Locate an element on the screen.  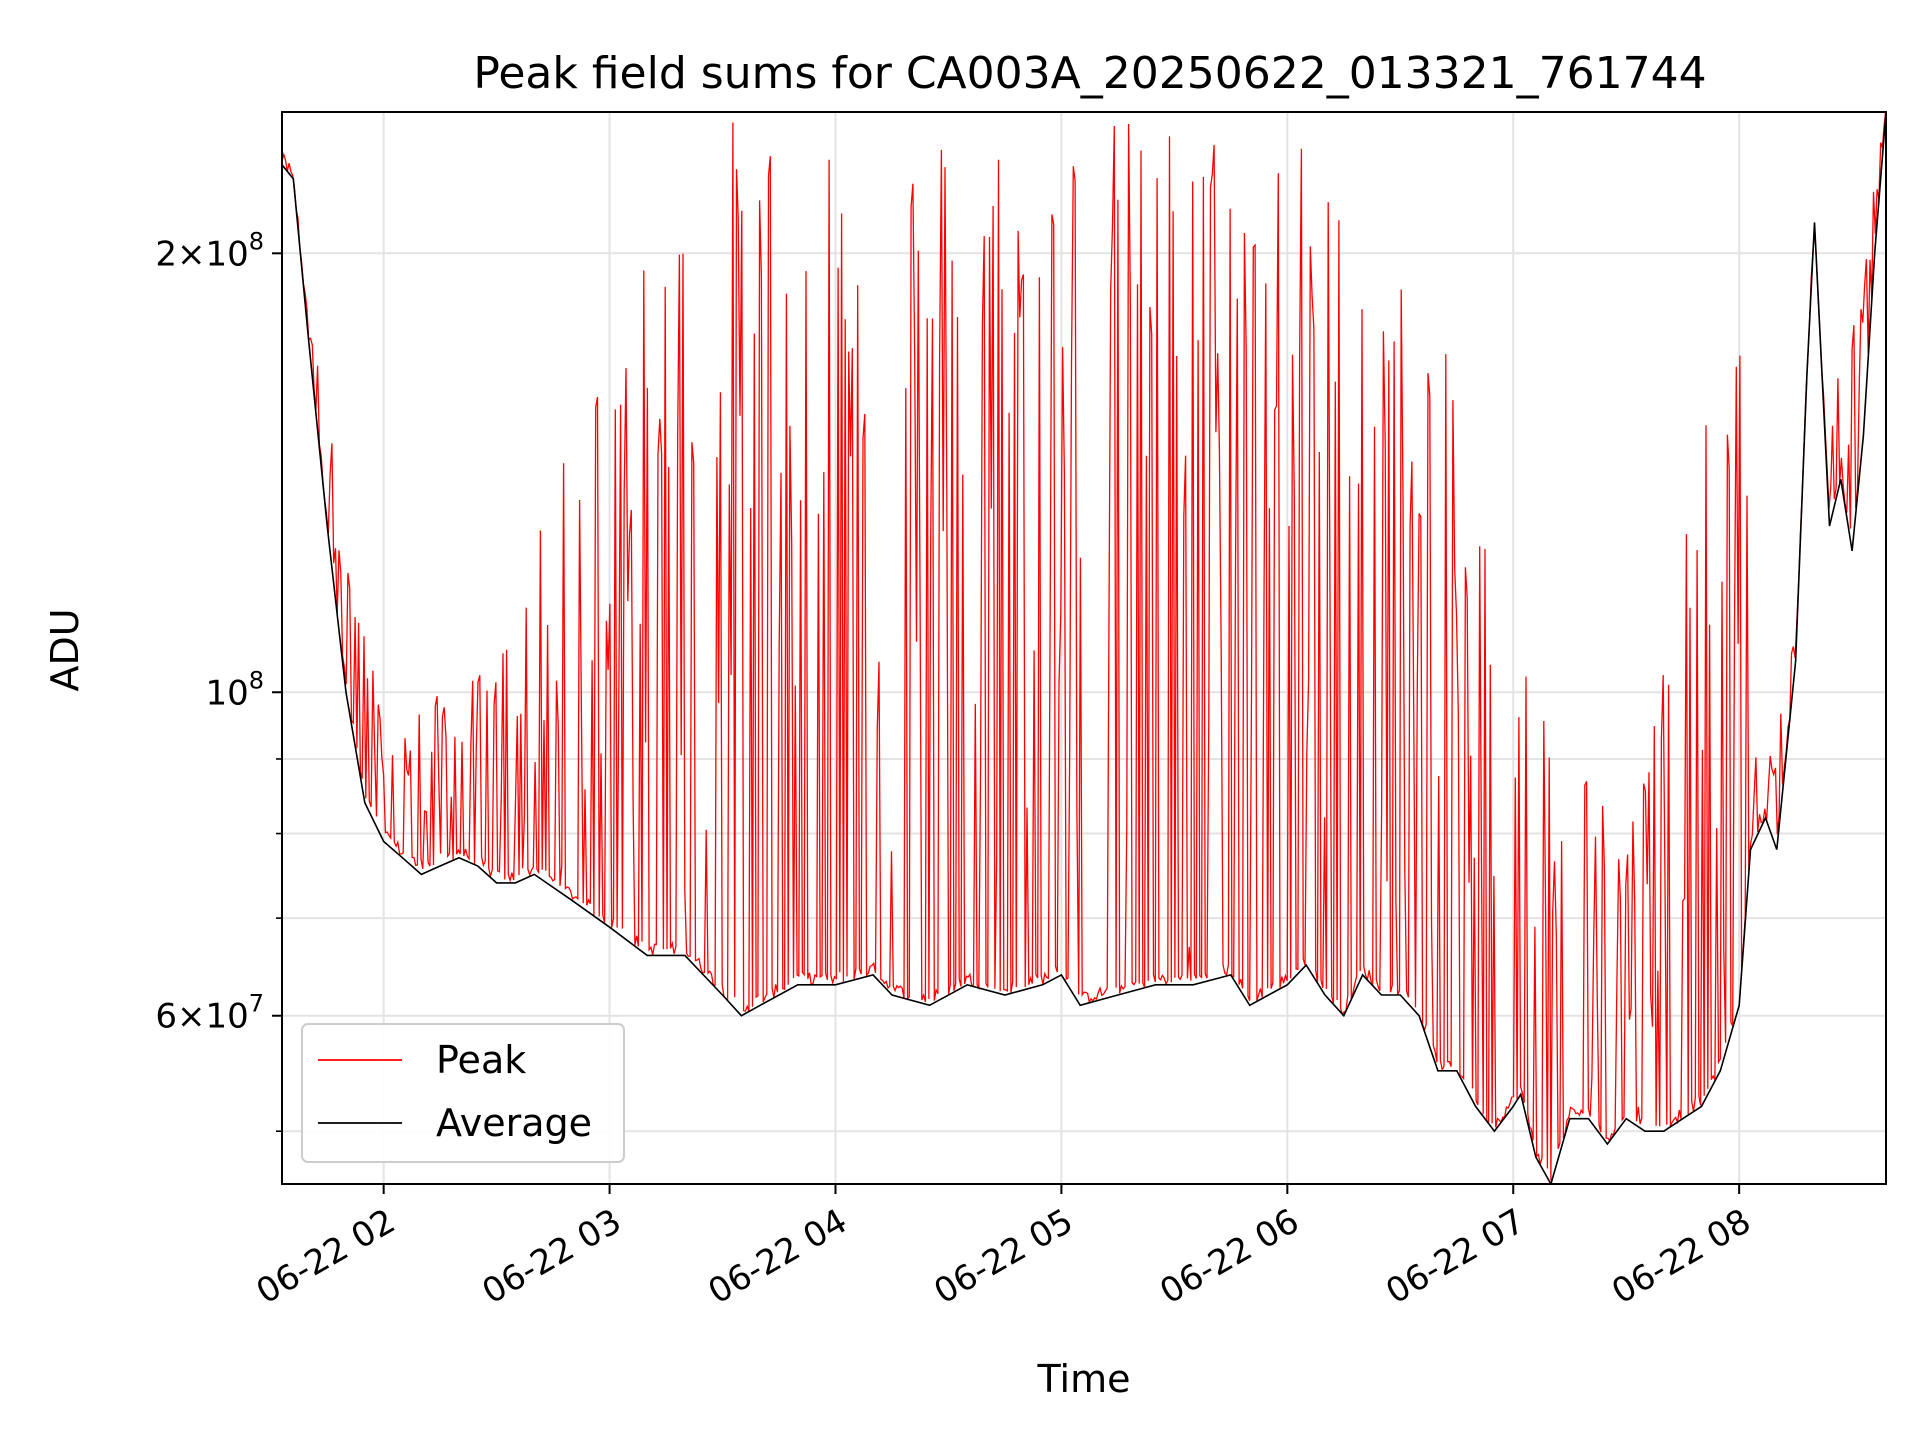
x-axis-label: Time is located at coordinates (1084, 1379).